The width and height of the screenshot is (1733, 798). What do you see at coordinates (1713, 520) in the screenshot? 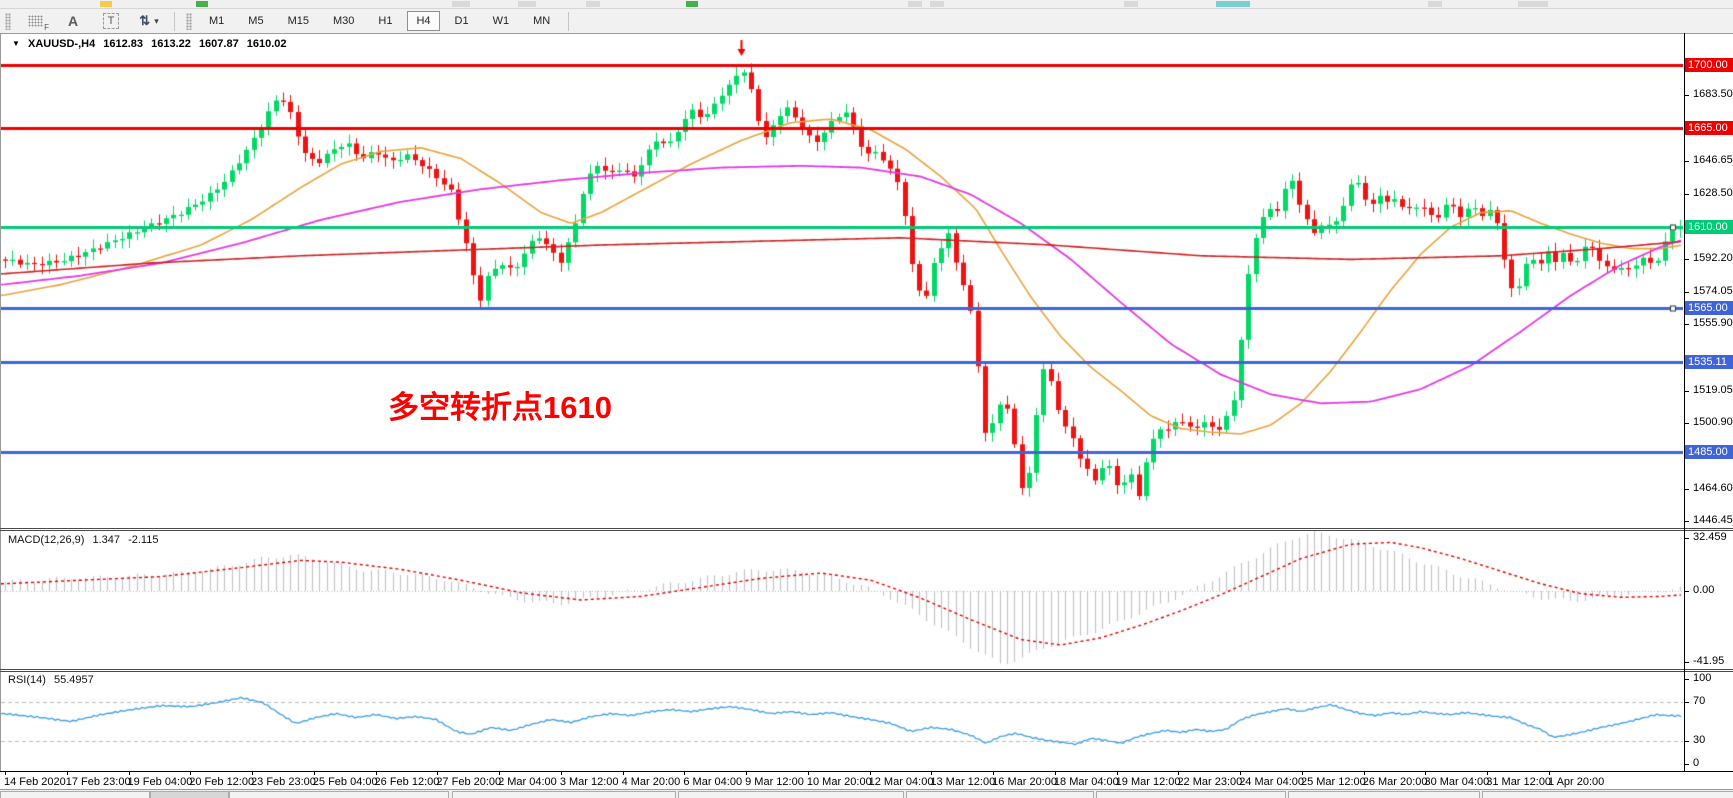
I see `price-tick-label: 1446.45` at bounding box center [1713, 520].